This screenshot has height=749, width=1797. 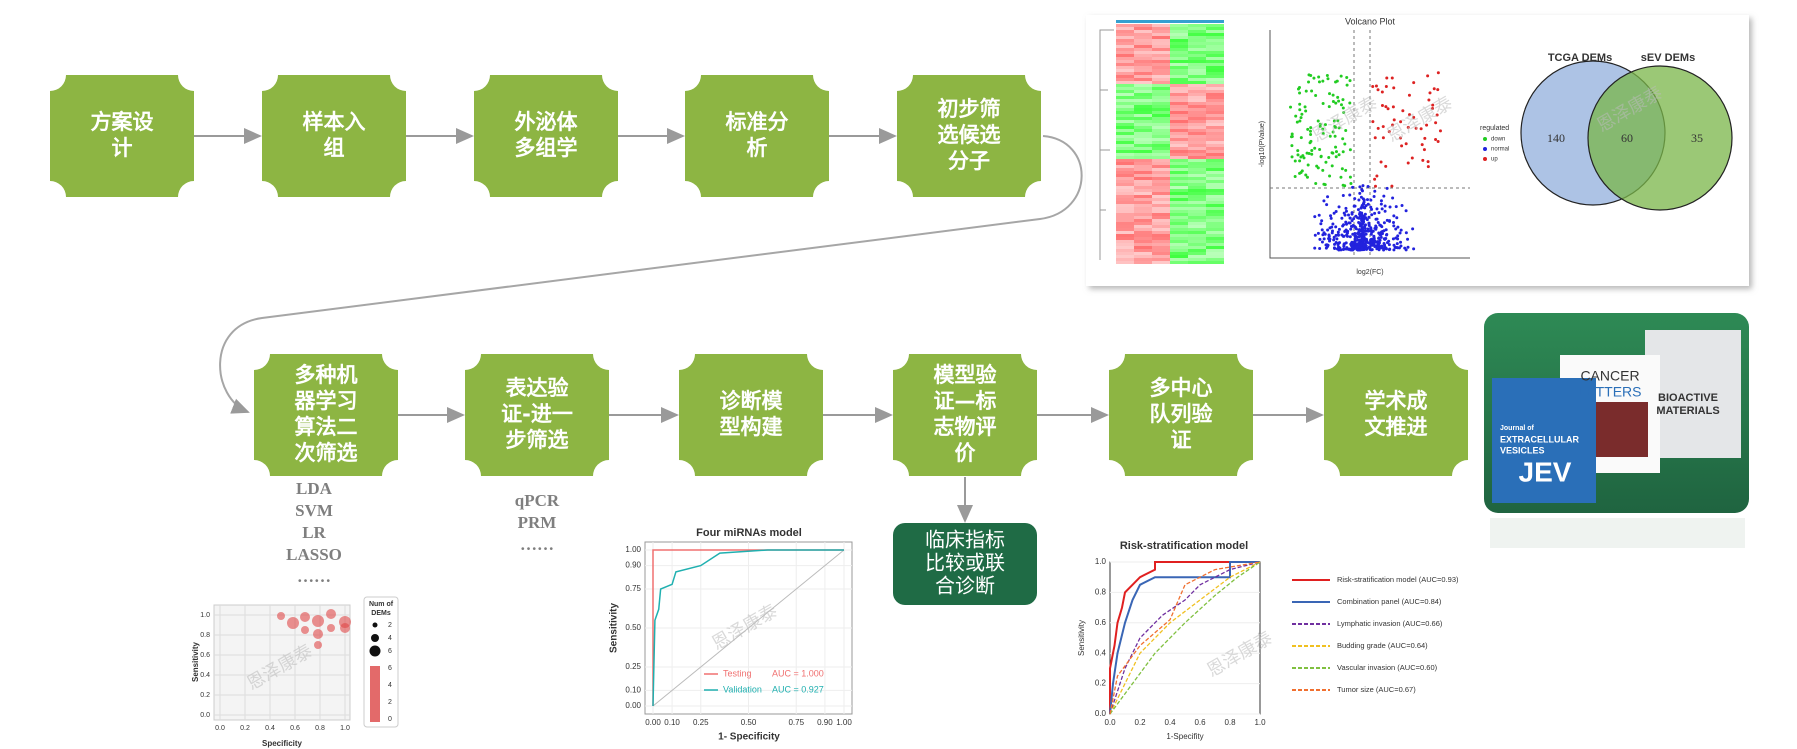 What do you see at coordinates (752, 401) in the screenshot?
I see `node-label: 诊断模` at bounding box center [752, 401].